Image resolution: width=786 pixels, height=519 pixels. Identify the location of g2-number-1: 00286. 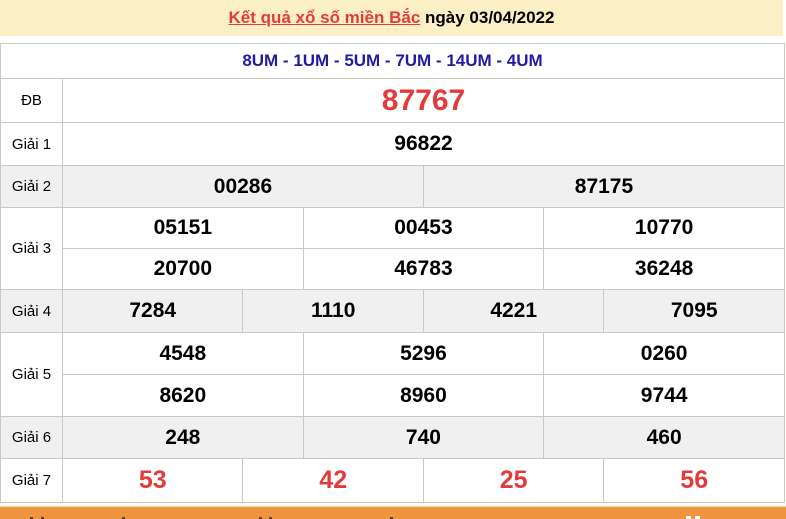
(243, 186).